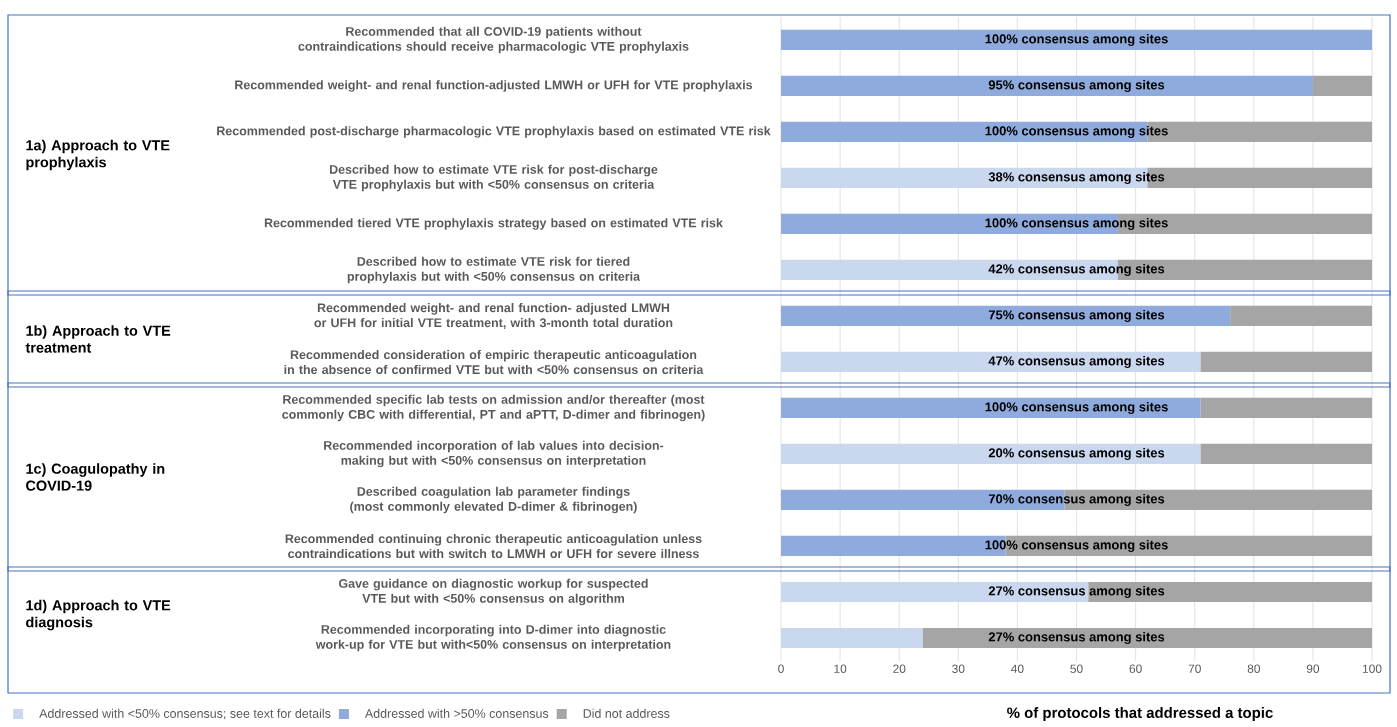 The image size is (1397, 727). Describe the element at coordinates (493, 500) in the screenshot. I see `y-tick-label: Described coagulation lab parameter findings (most commonly elevated D-dimer & fibrinogen)` at that location.